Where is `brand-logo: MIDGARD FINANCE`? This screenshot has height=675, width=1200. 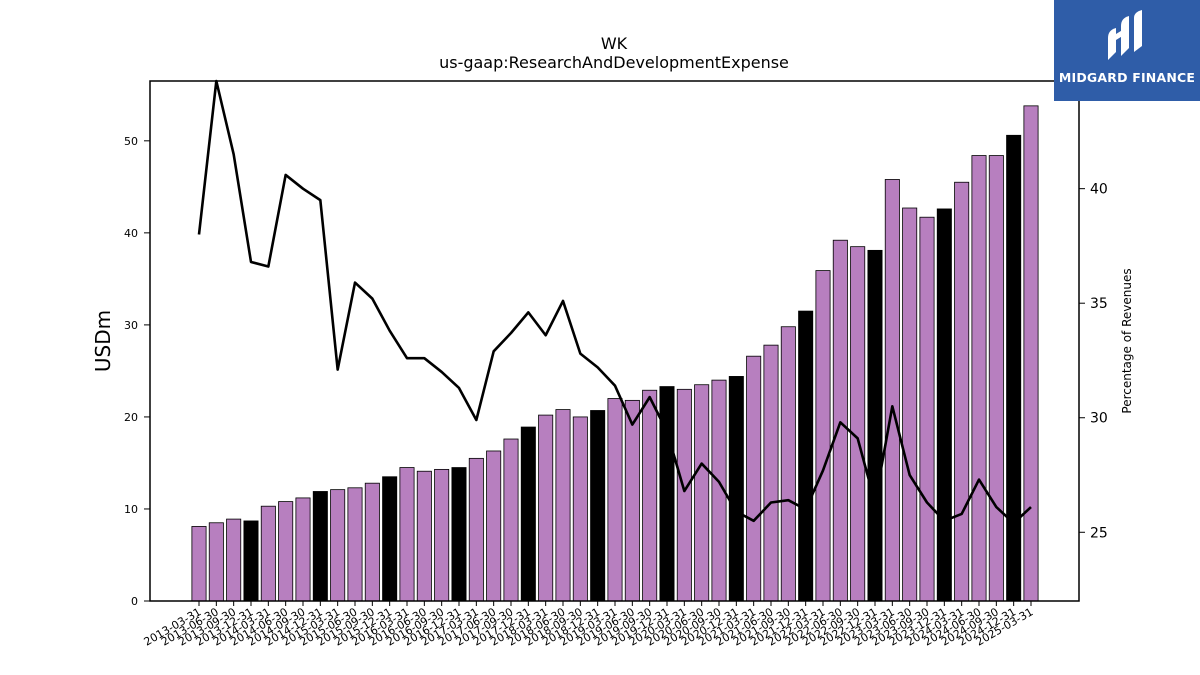
brand-logo: MIDGARD FINANCE is located at coordinates (1127, 50).